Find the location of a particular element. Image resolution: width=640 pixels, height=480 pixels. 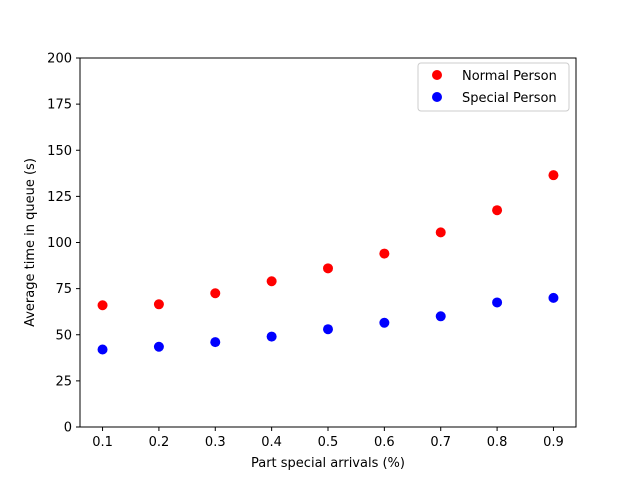

y-tick-label: 75 is located at coordinates (63, 289).